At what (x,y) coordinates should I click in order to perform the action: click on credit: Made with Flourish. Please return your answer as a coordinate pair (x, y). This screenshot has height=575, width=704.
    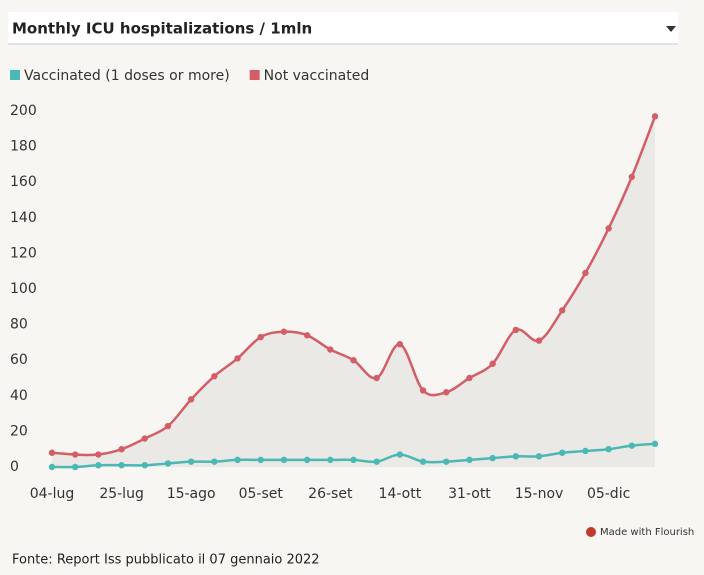
    Looking at the image, I should click on (647, 532).